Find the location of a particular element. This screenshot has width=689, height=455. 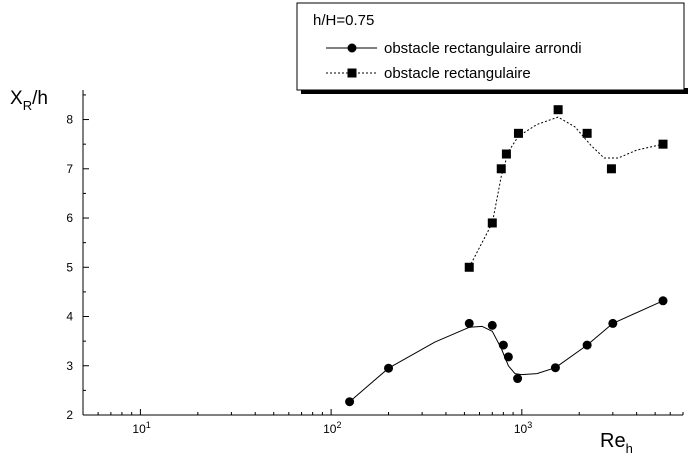

legend-shadow is located at coordinates (494, 91).